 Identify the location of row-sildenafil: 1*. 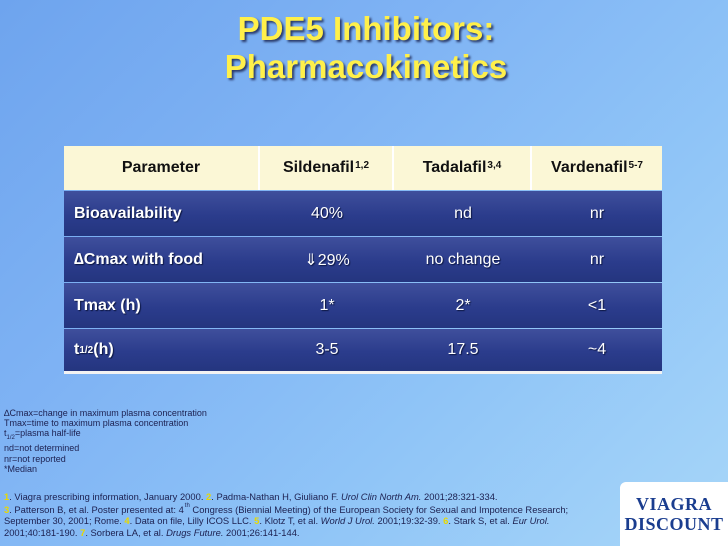
(327, 305).